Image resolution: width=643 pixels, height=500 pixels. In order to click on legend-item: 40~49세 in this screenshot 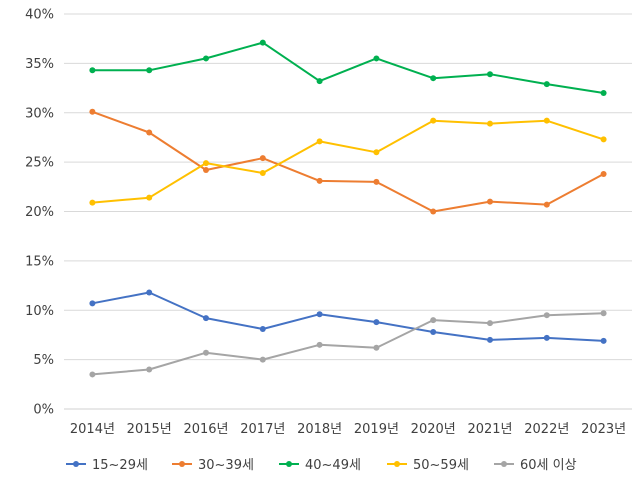, I will do `click(320, 465)`.